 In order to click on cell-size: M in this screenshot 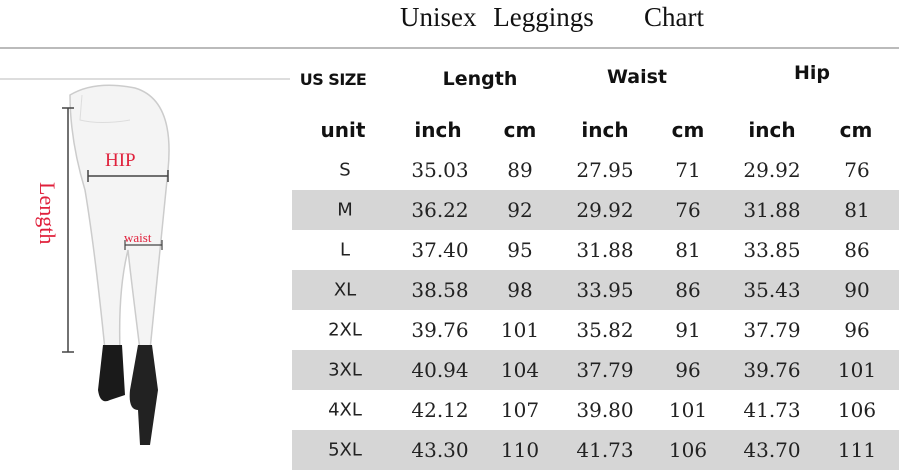, I will do `click(345, 210)`.